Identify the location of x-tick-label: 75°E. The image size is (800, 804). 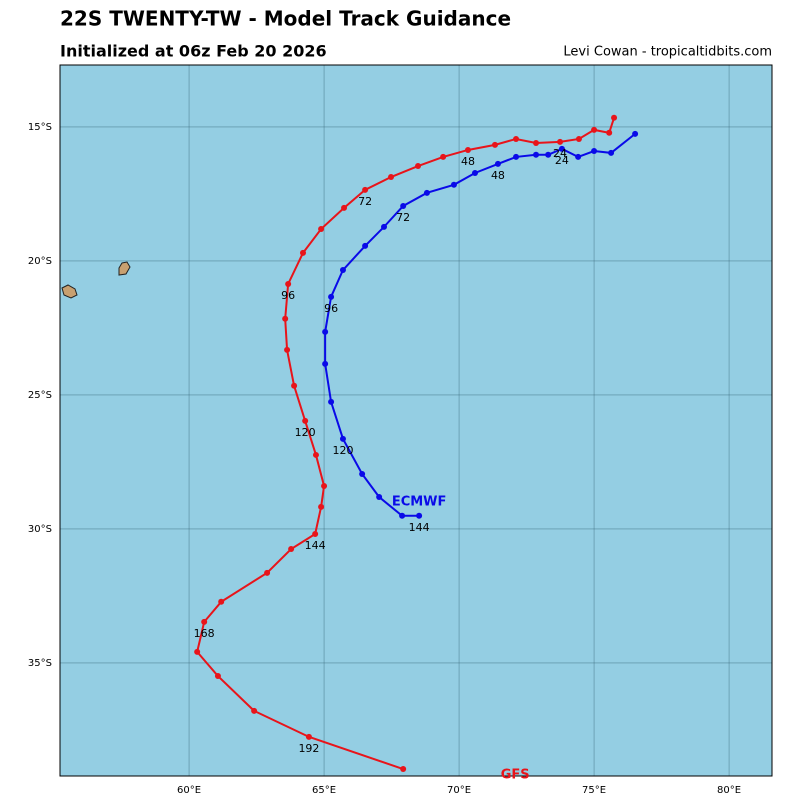
(594, 790).